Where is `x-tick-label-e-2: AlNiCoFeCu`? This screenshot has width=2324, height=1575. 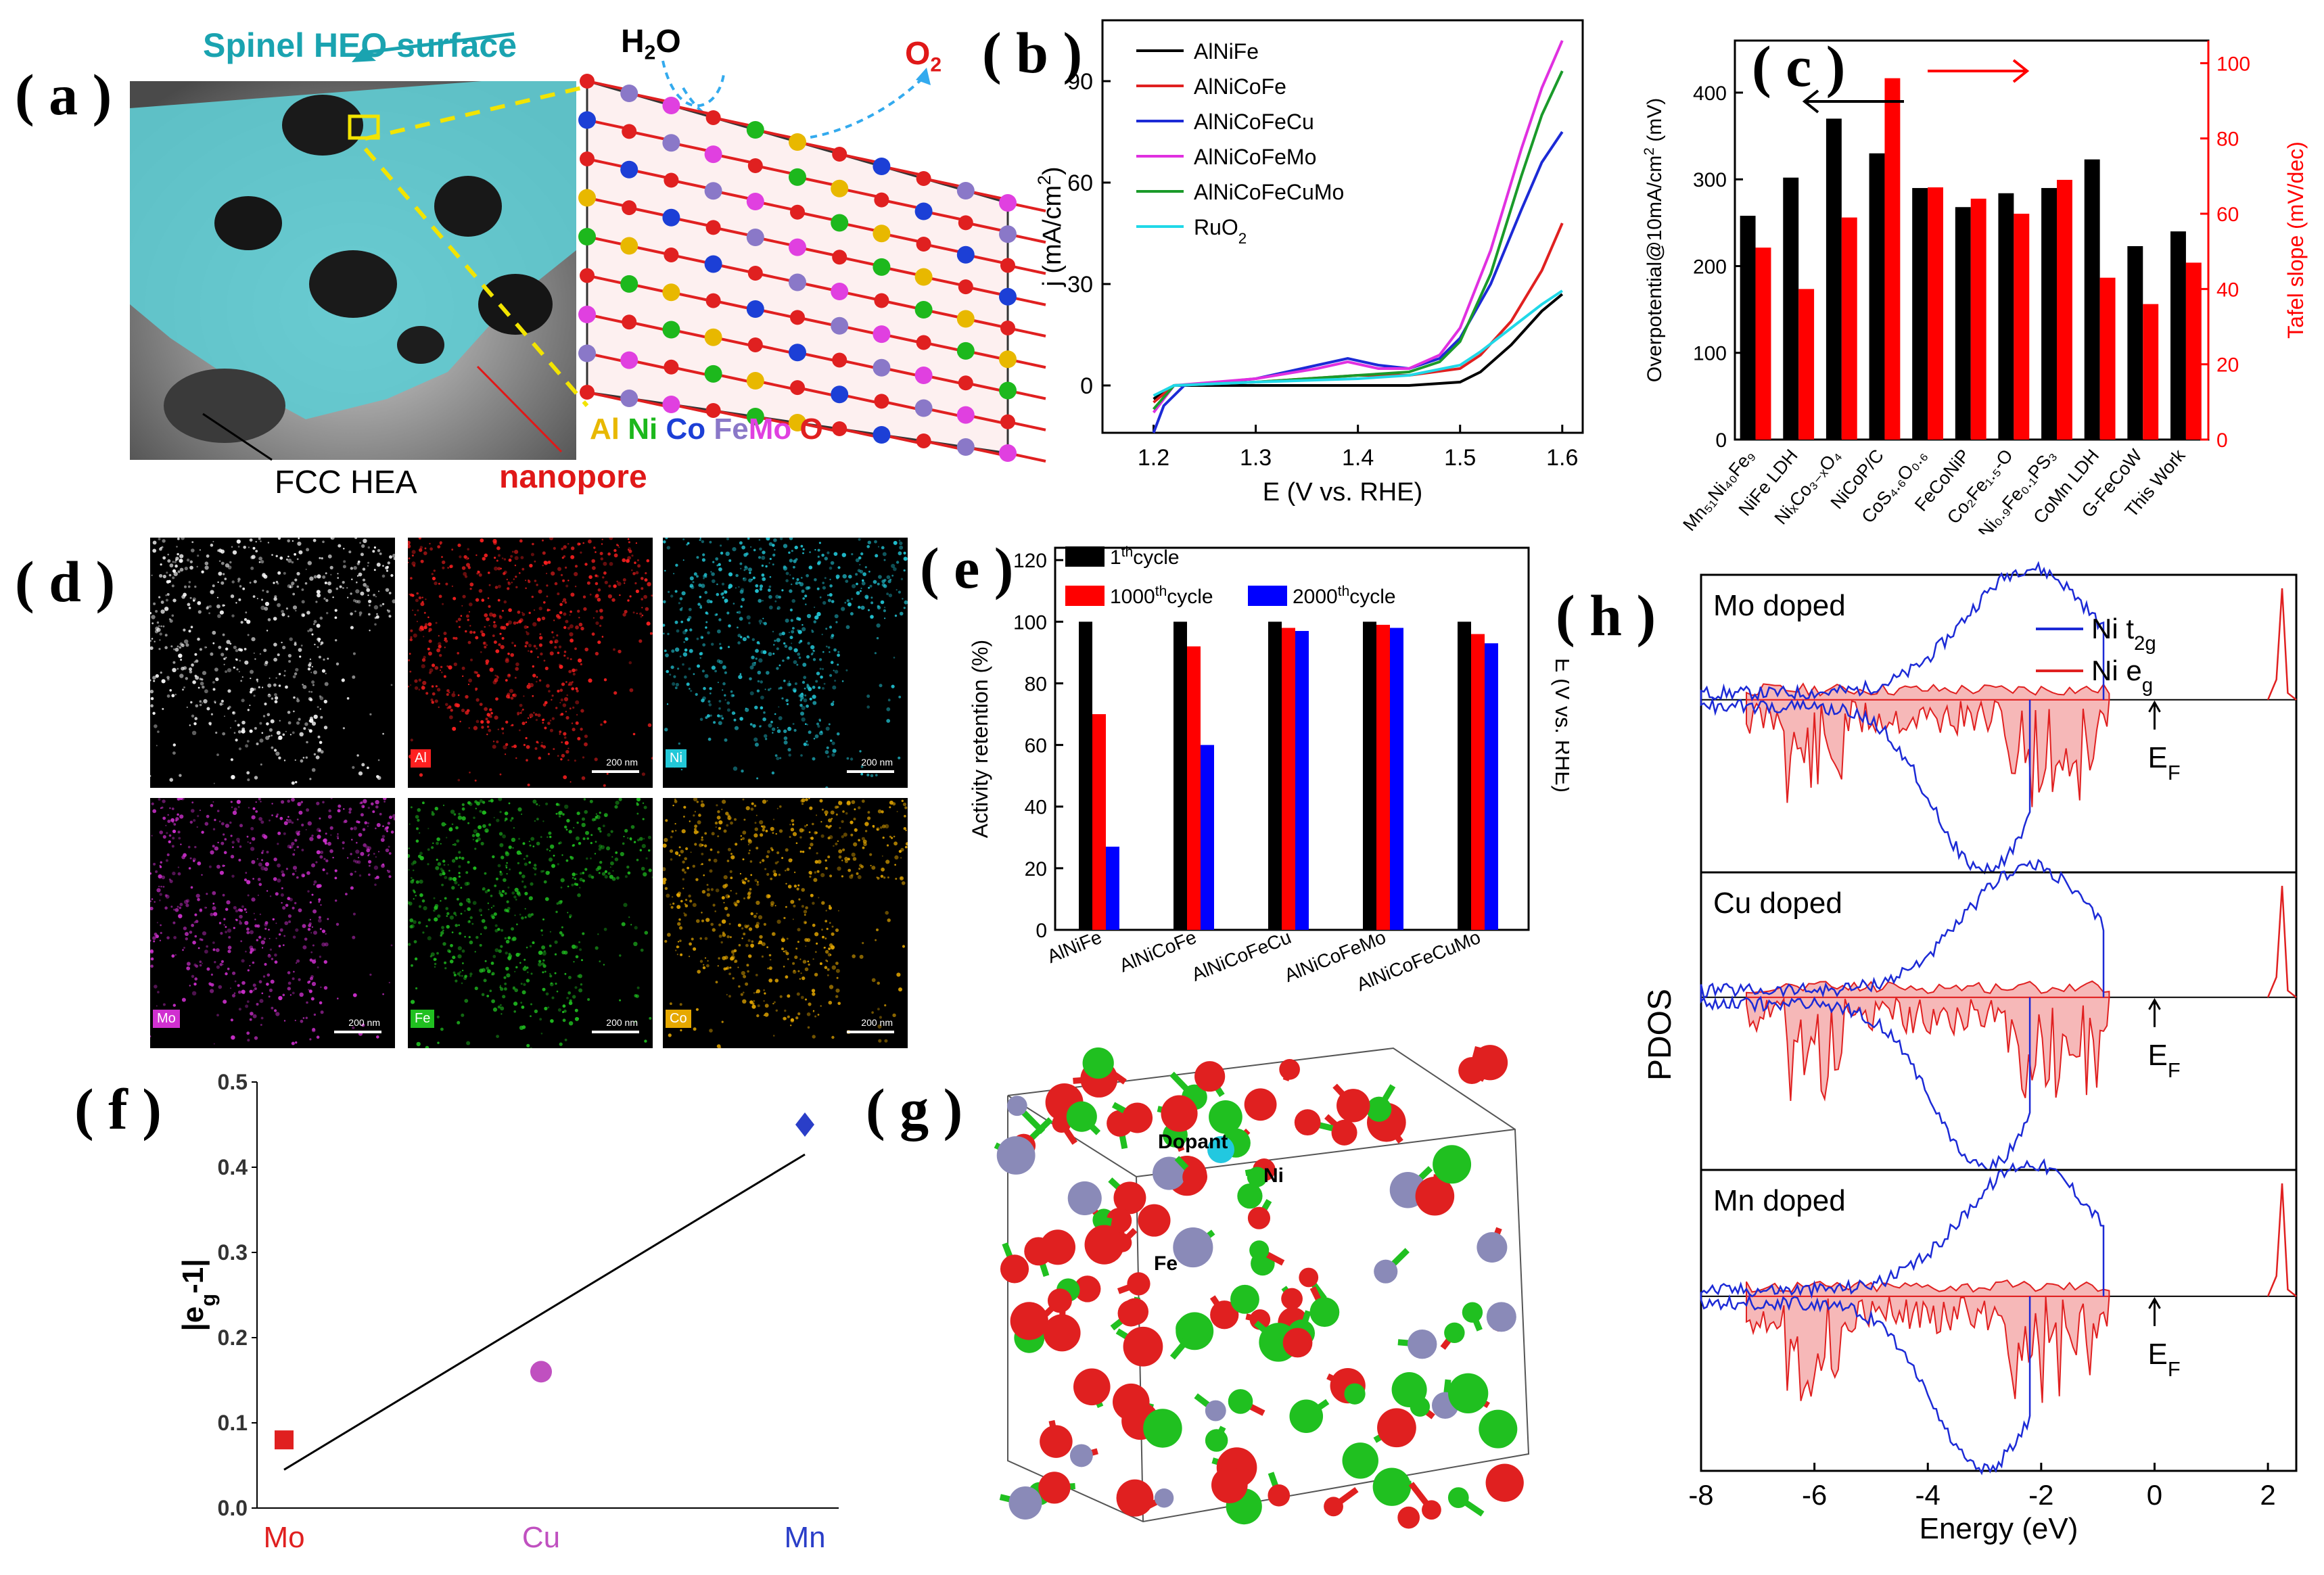
x-tick-label-e-2: AlNiCoFeCu is located at coordinates (1241, 955).